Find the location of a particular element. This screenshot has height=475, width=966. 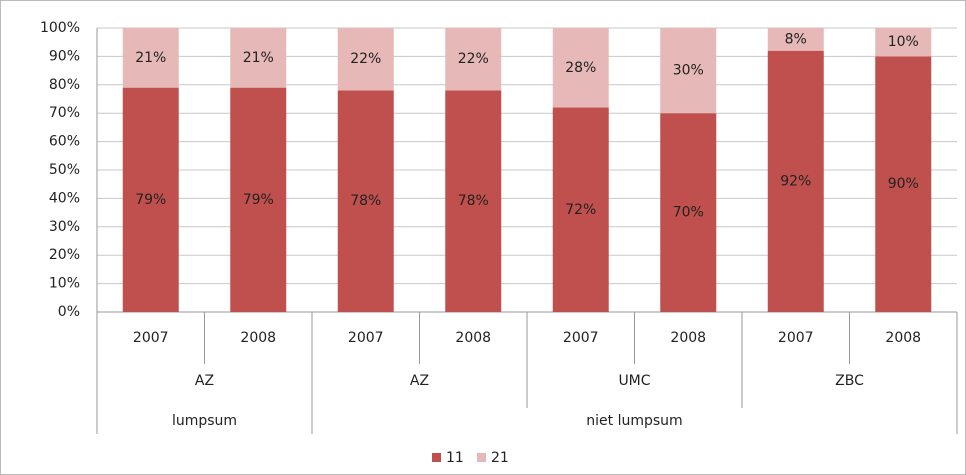

y-tick-label: 0% is located at coordinates (69, 312).